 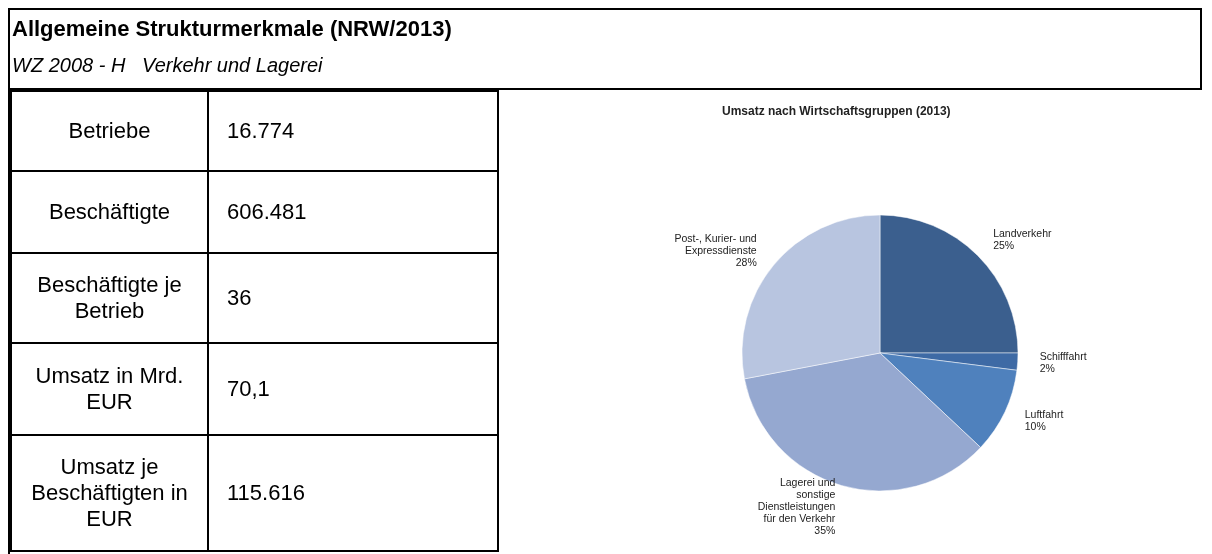 What do you see at coordinates (239, 297) in the screenshot?
I see `text: 36` at bounding box center [239, 297].